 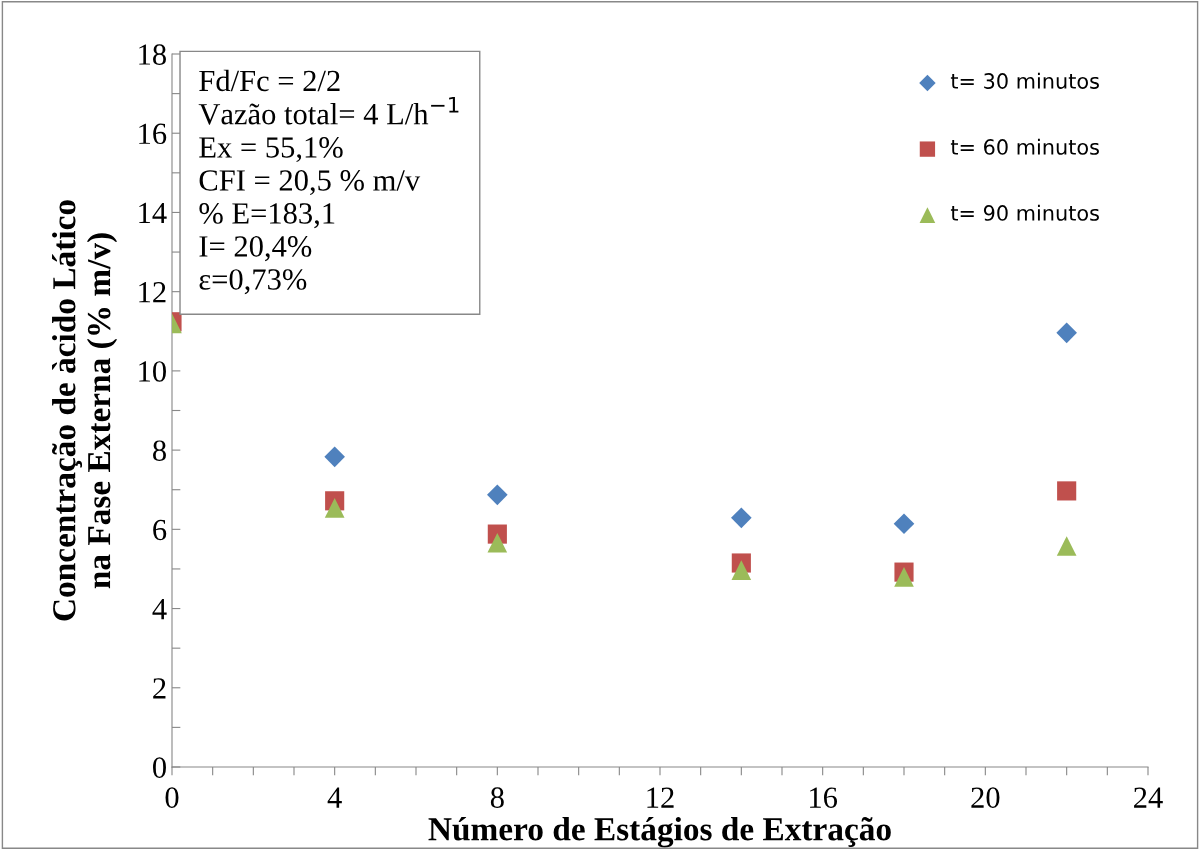 I want to click on y-tick-label: 0, so click(x=159, y=767).